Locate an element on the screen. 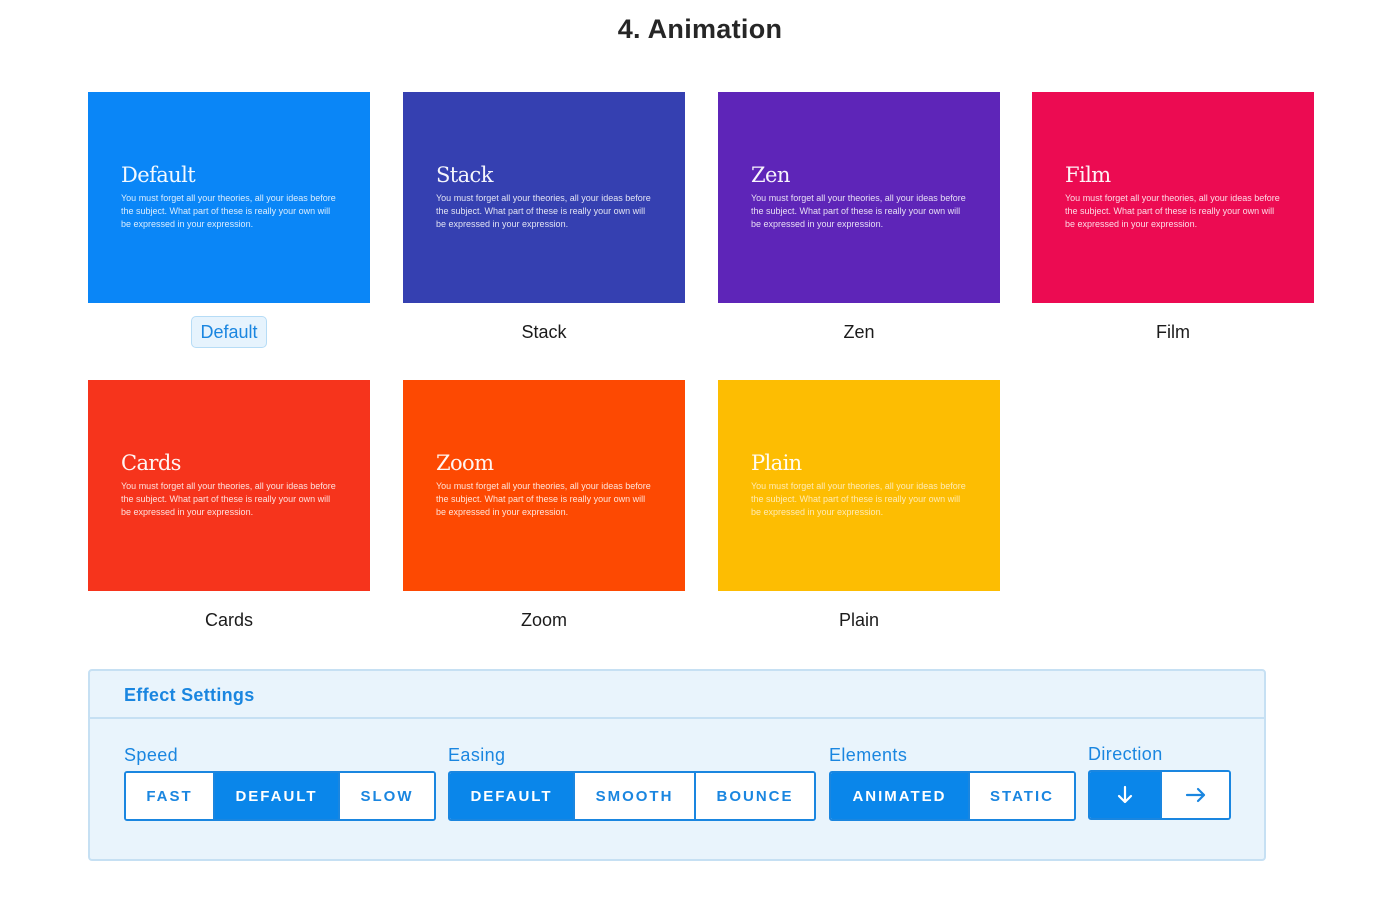 The height and width of the screenshot is (905, 1400). direction-down-button is located at coordinates (1126, 795).